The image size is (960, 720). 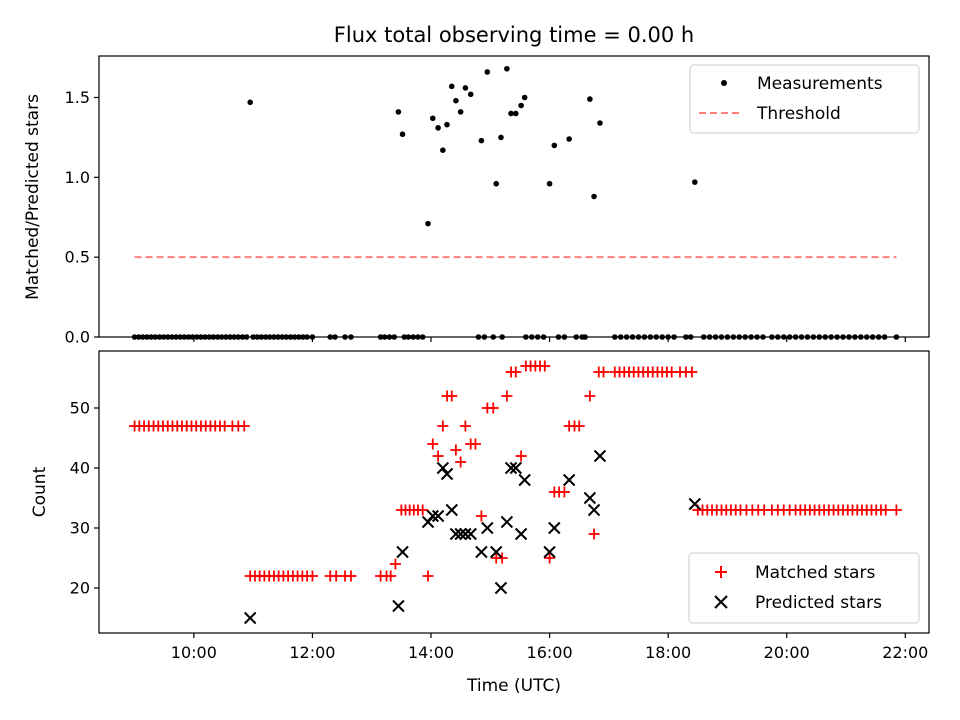 What do you see at coordinates (77, 177) in the screenshot?
I see `top-ytick-label: 1.0` at bounding box center [77, 177].